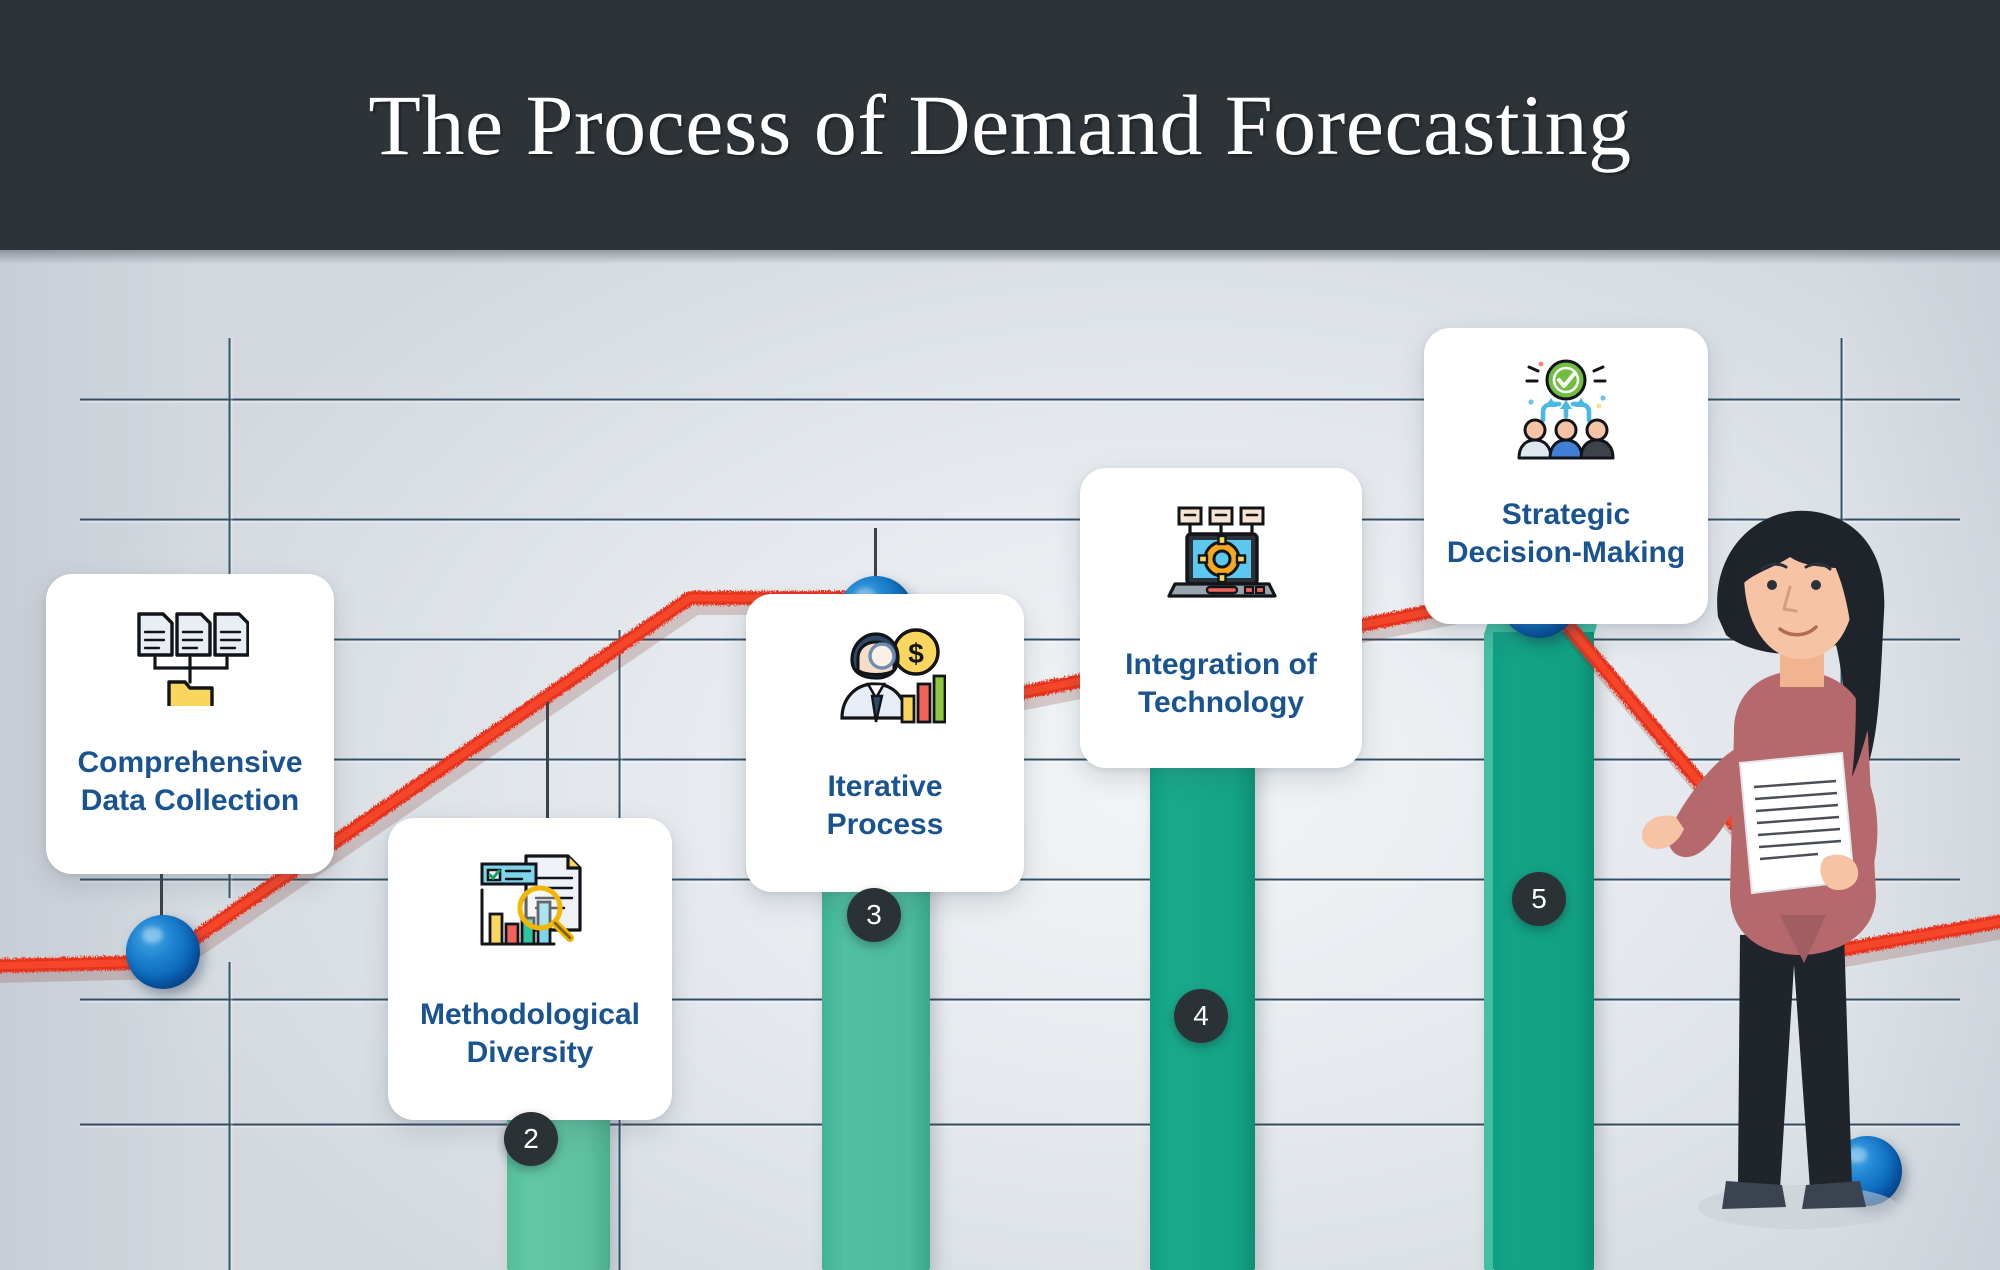 This screenshot has height=1270, width=2000. Describe the element at coordinates (1539, 899) in the screenshot. I see `step-badge-5: 5` at that location.